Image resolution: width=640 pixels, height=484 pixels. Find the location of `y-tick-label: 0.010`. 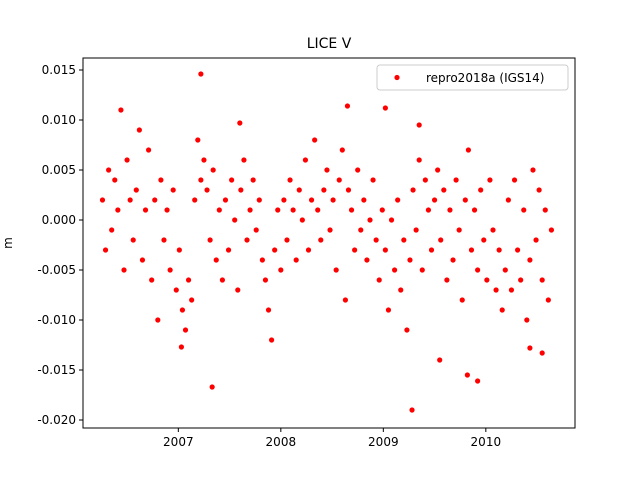

y-tick-label: 0.010 is located at coordinates (59, 120).